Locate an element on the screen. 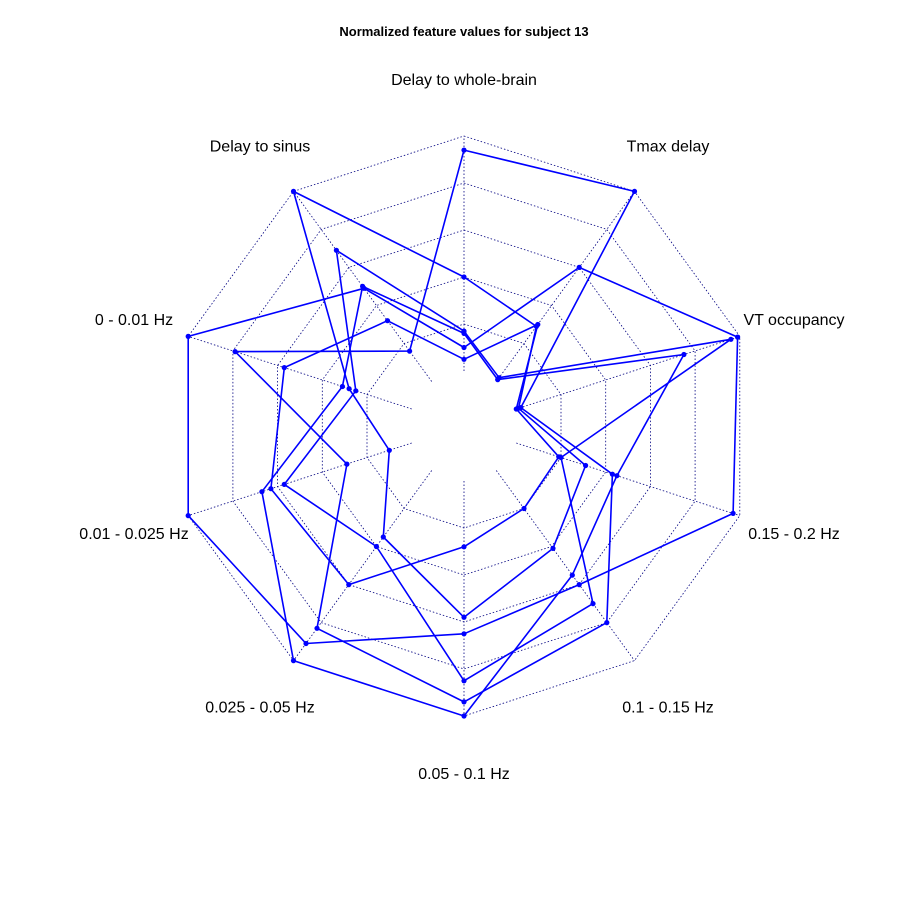 The height and width of the screenshot is (900, 900). axis-label-1: Delay to whole-brain is located at coordinates (464, 80).